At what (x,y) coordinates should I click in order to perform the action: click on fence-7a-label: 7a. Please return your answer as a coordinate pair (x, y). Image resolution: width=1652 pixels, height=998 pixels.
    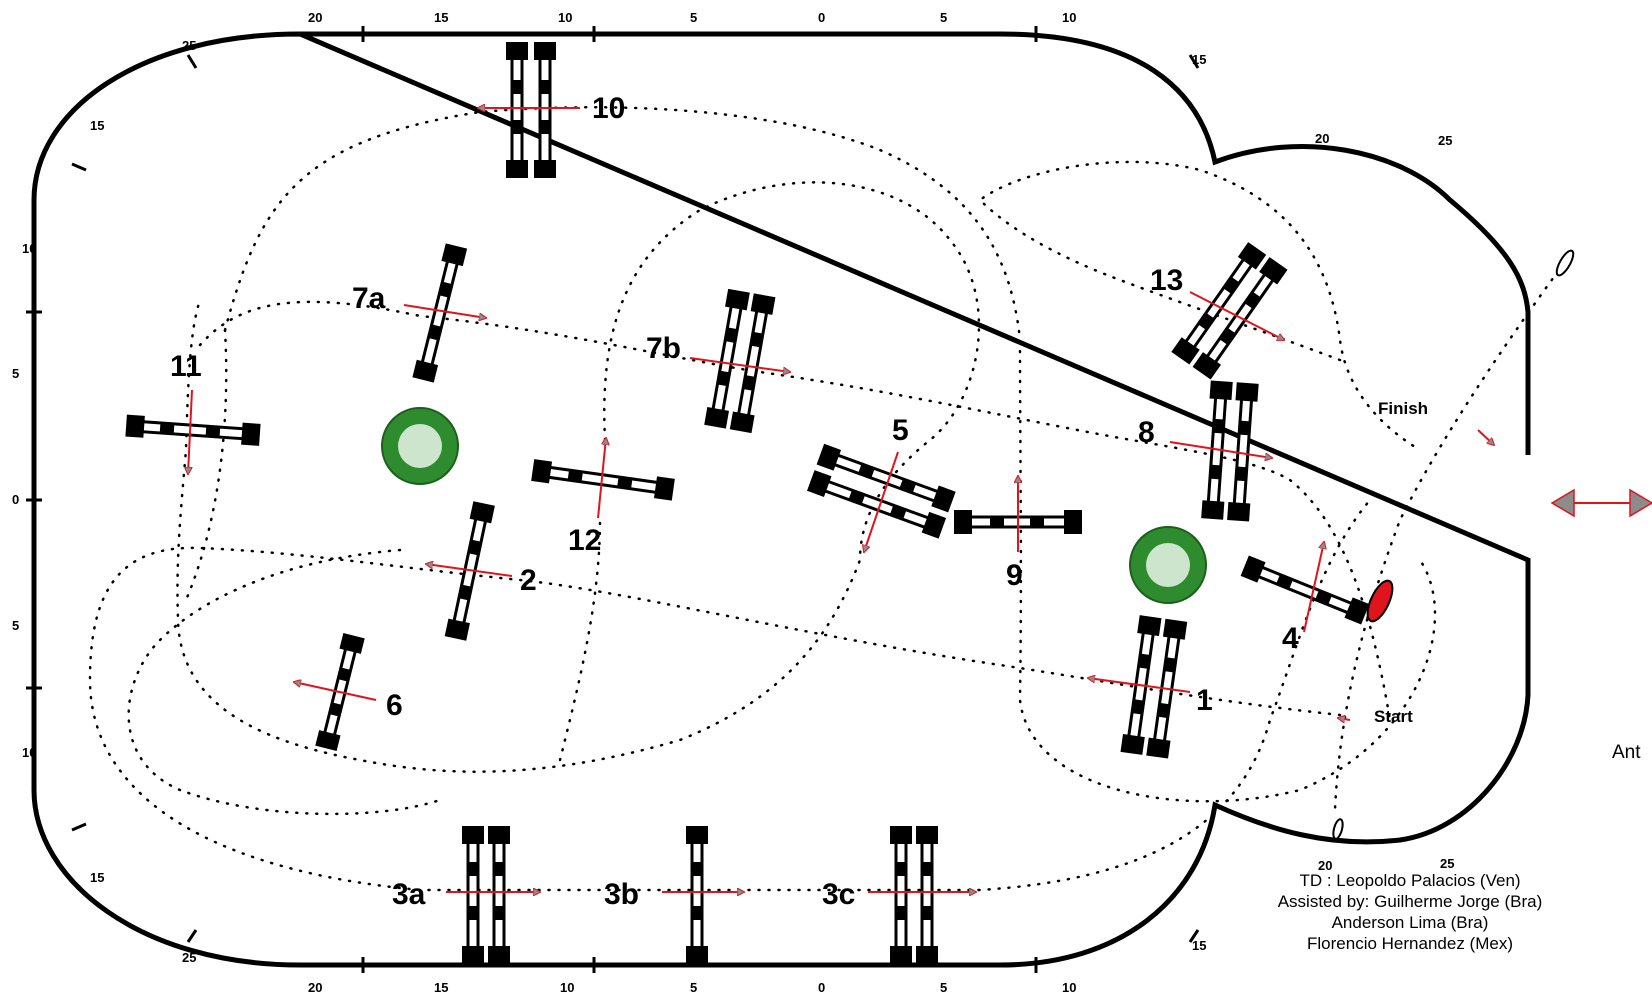
    Looking at the image, I should click on (369, 298).